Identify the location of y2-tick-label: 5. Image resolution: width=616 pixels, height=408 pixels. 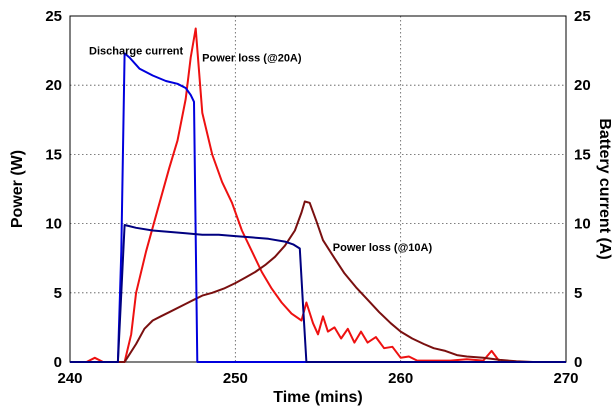
(578, 293).